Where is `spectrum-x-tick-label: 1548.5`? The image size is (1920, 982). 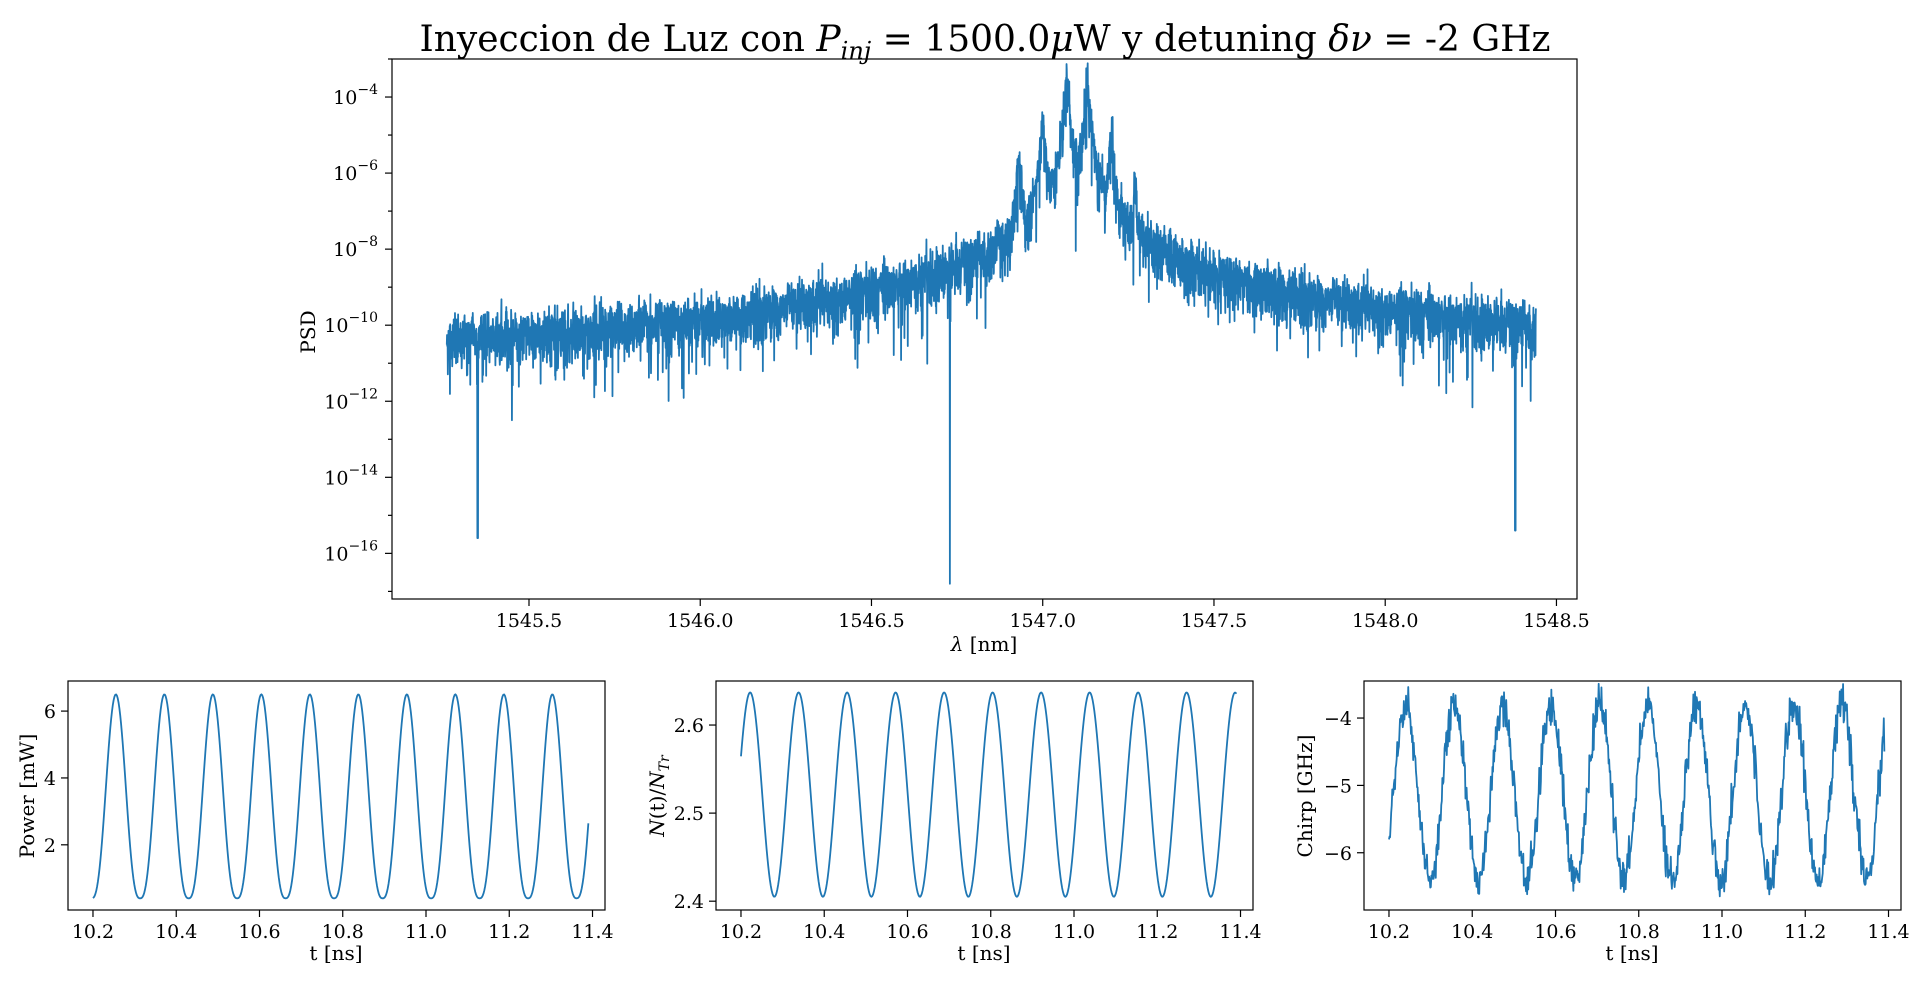
spectrum-x-tick-label: 1548.5 is located at coordinates (1556, 621).